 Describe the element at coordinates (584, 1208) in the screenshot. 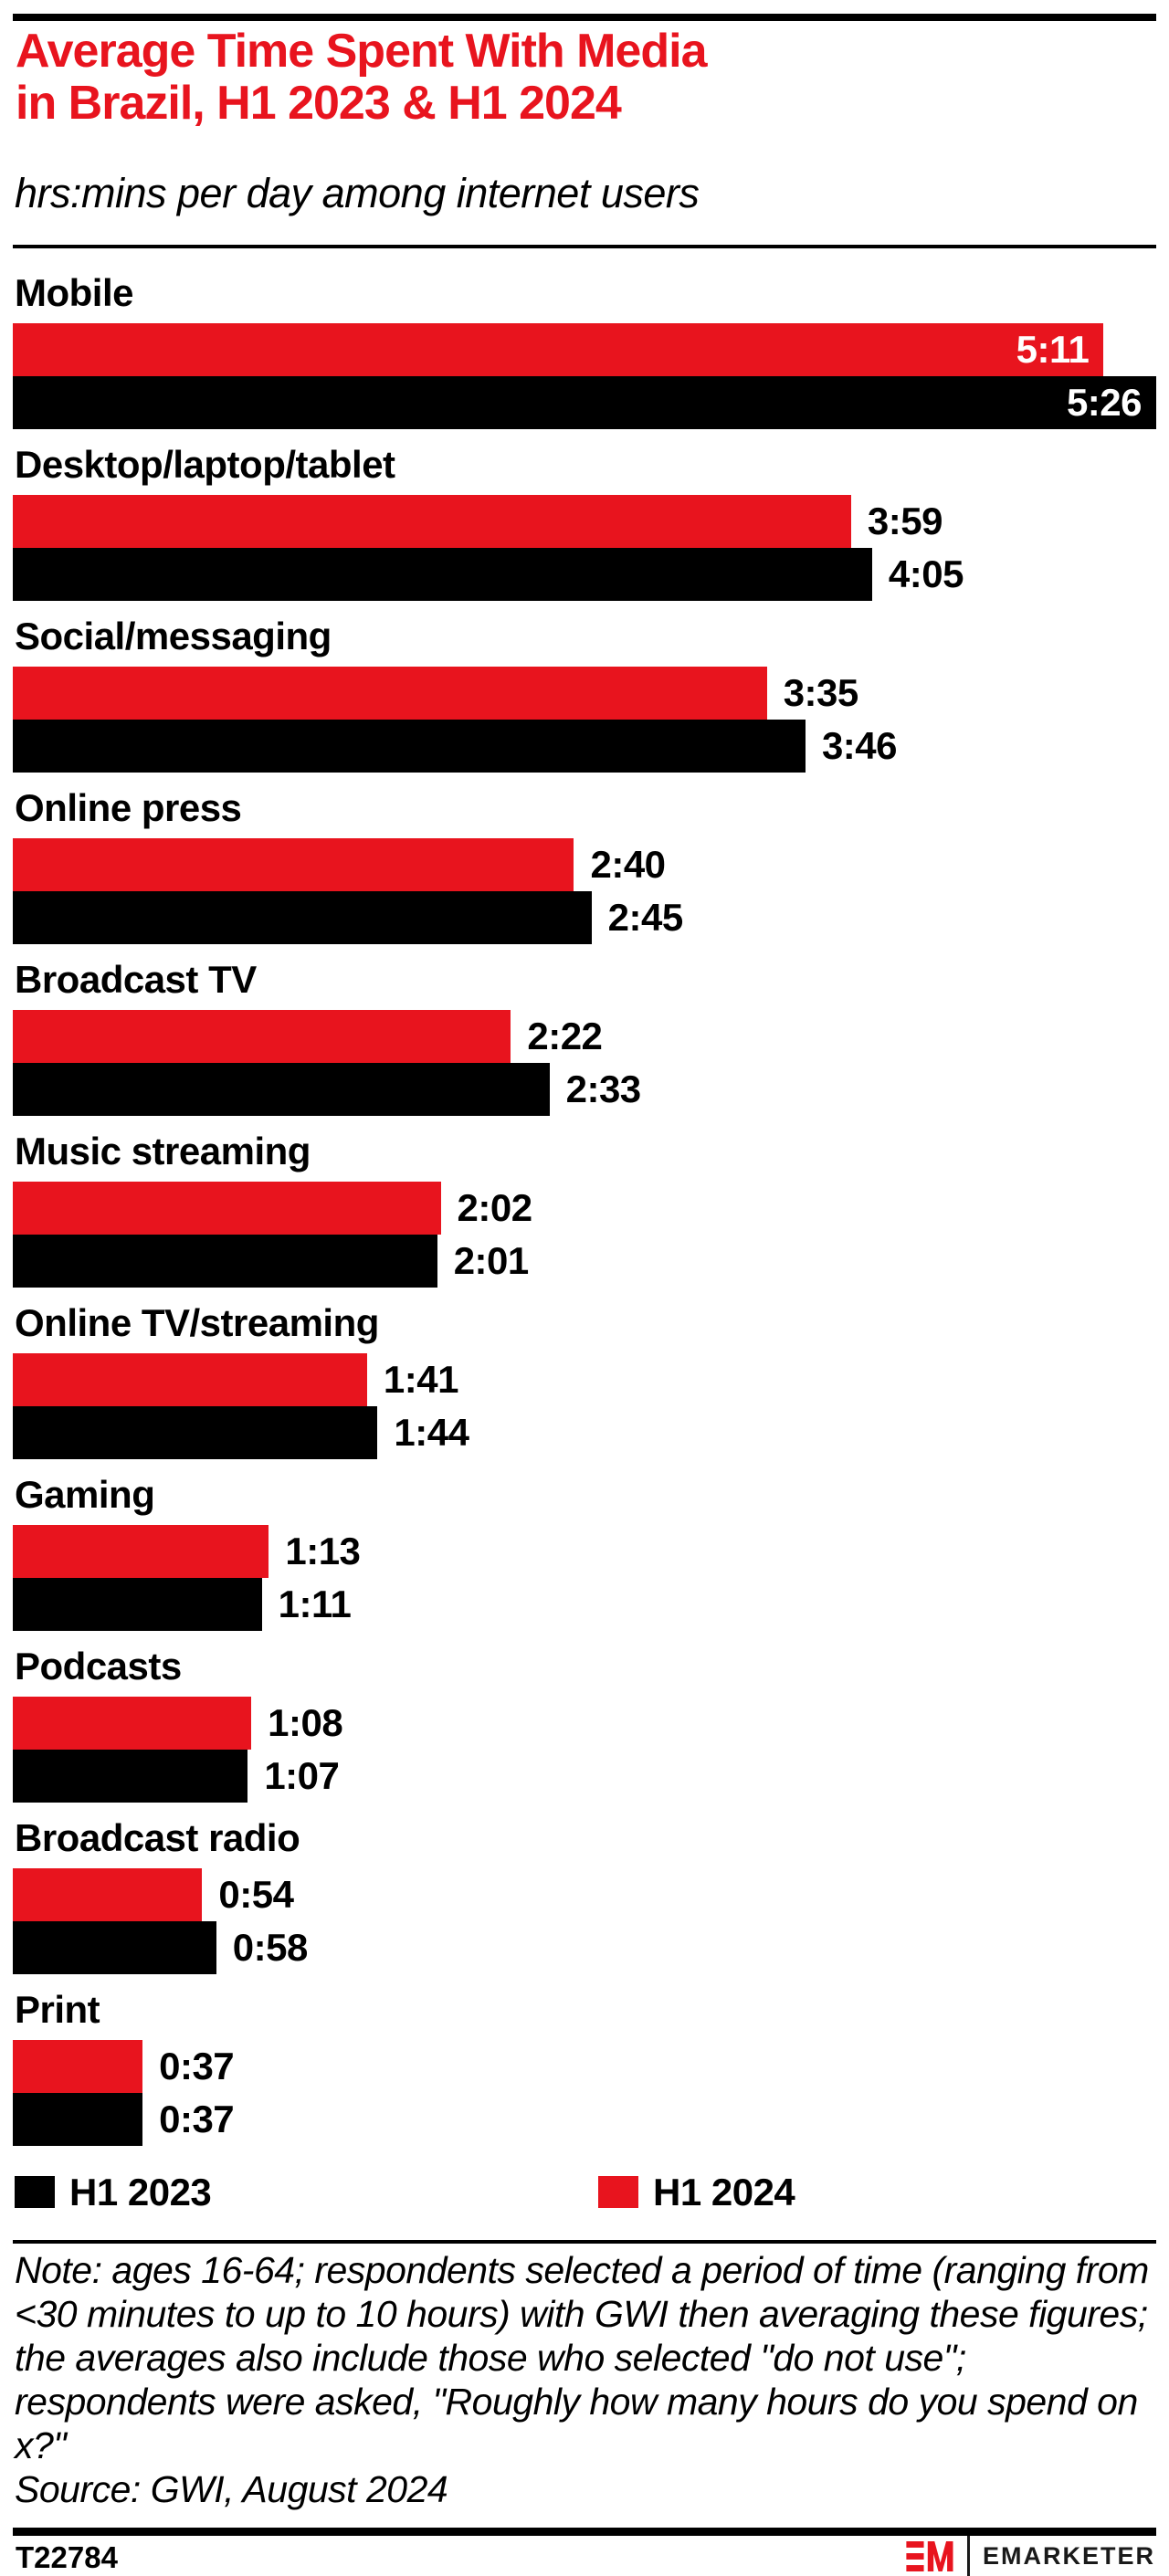

I see `bar-row: 2:02` at that location.